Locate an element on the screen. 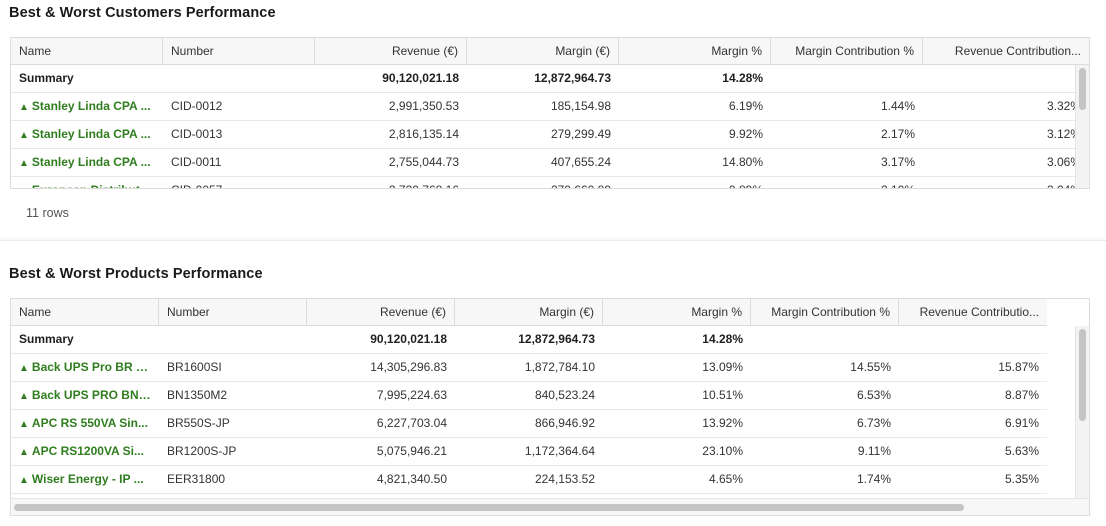  cell-revenue: 6,227,703.04 is located at coordinates (411, 423).